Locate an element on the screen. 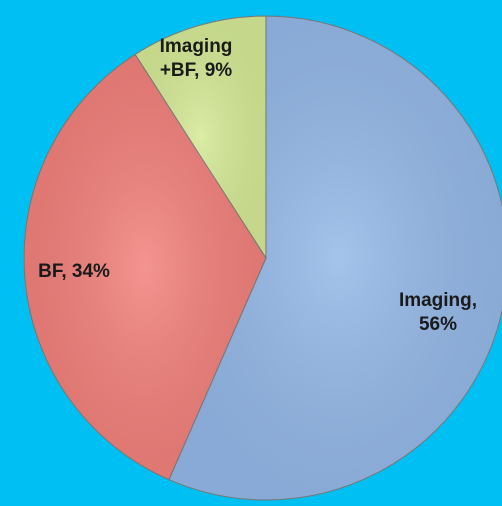  data-label-line: Imaging, is located at coordinates (438, 300).